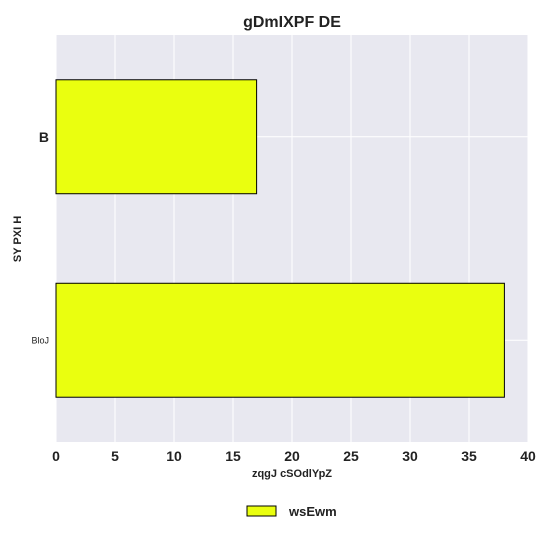  I want to click on chart-title: gDmIXPF DE, so click(292, 22).